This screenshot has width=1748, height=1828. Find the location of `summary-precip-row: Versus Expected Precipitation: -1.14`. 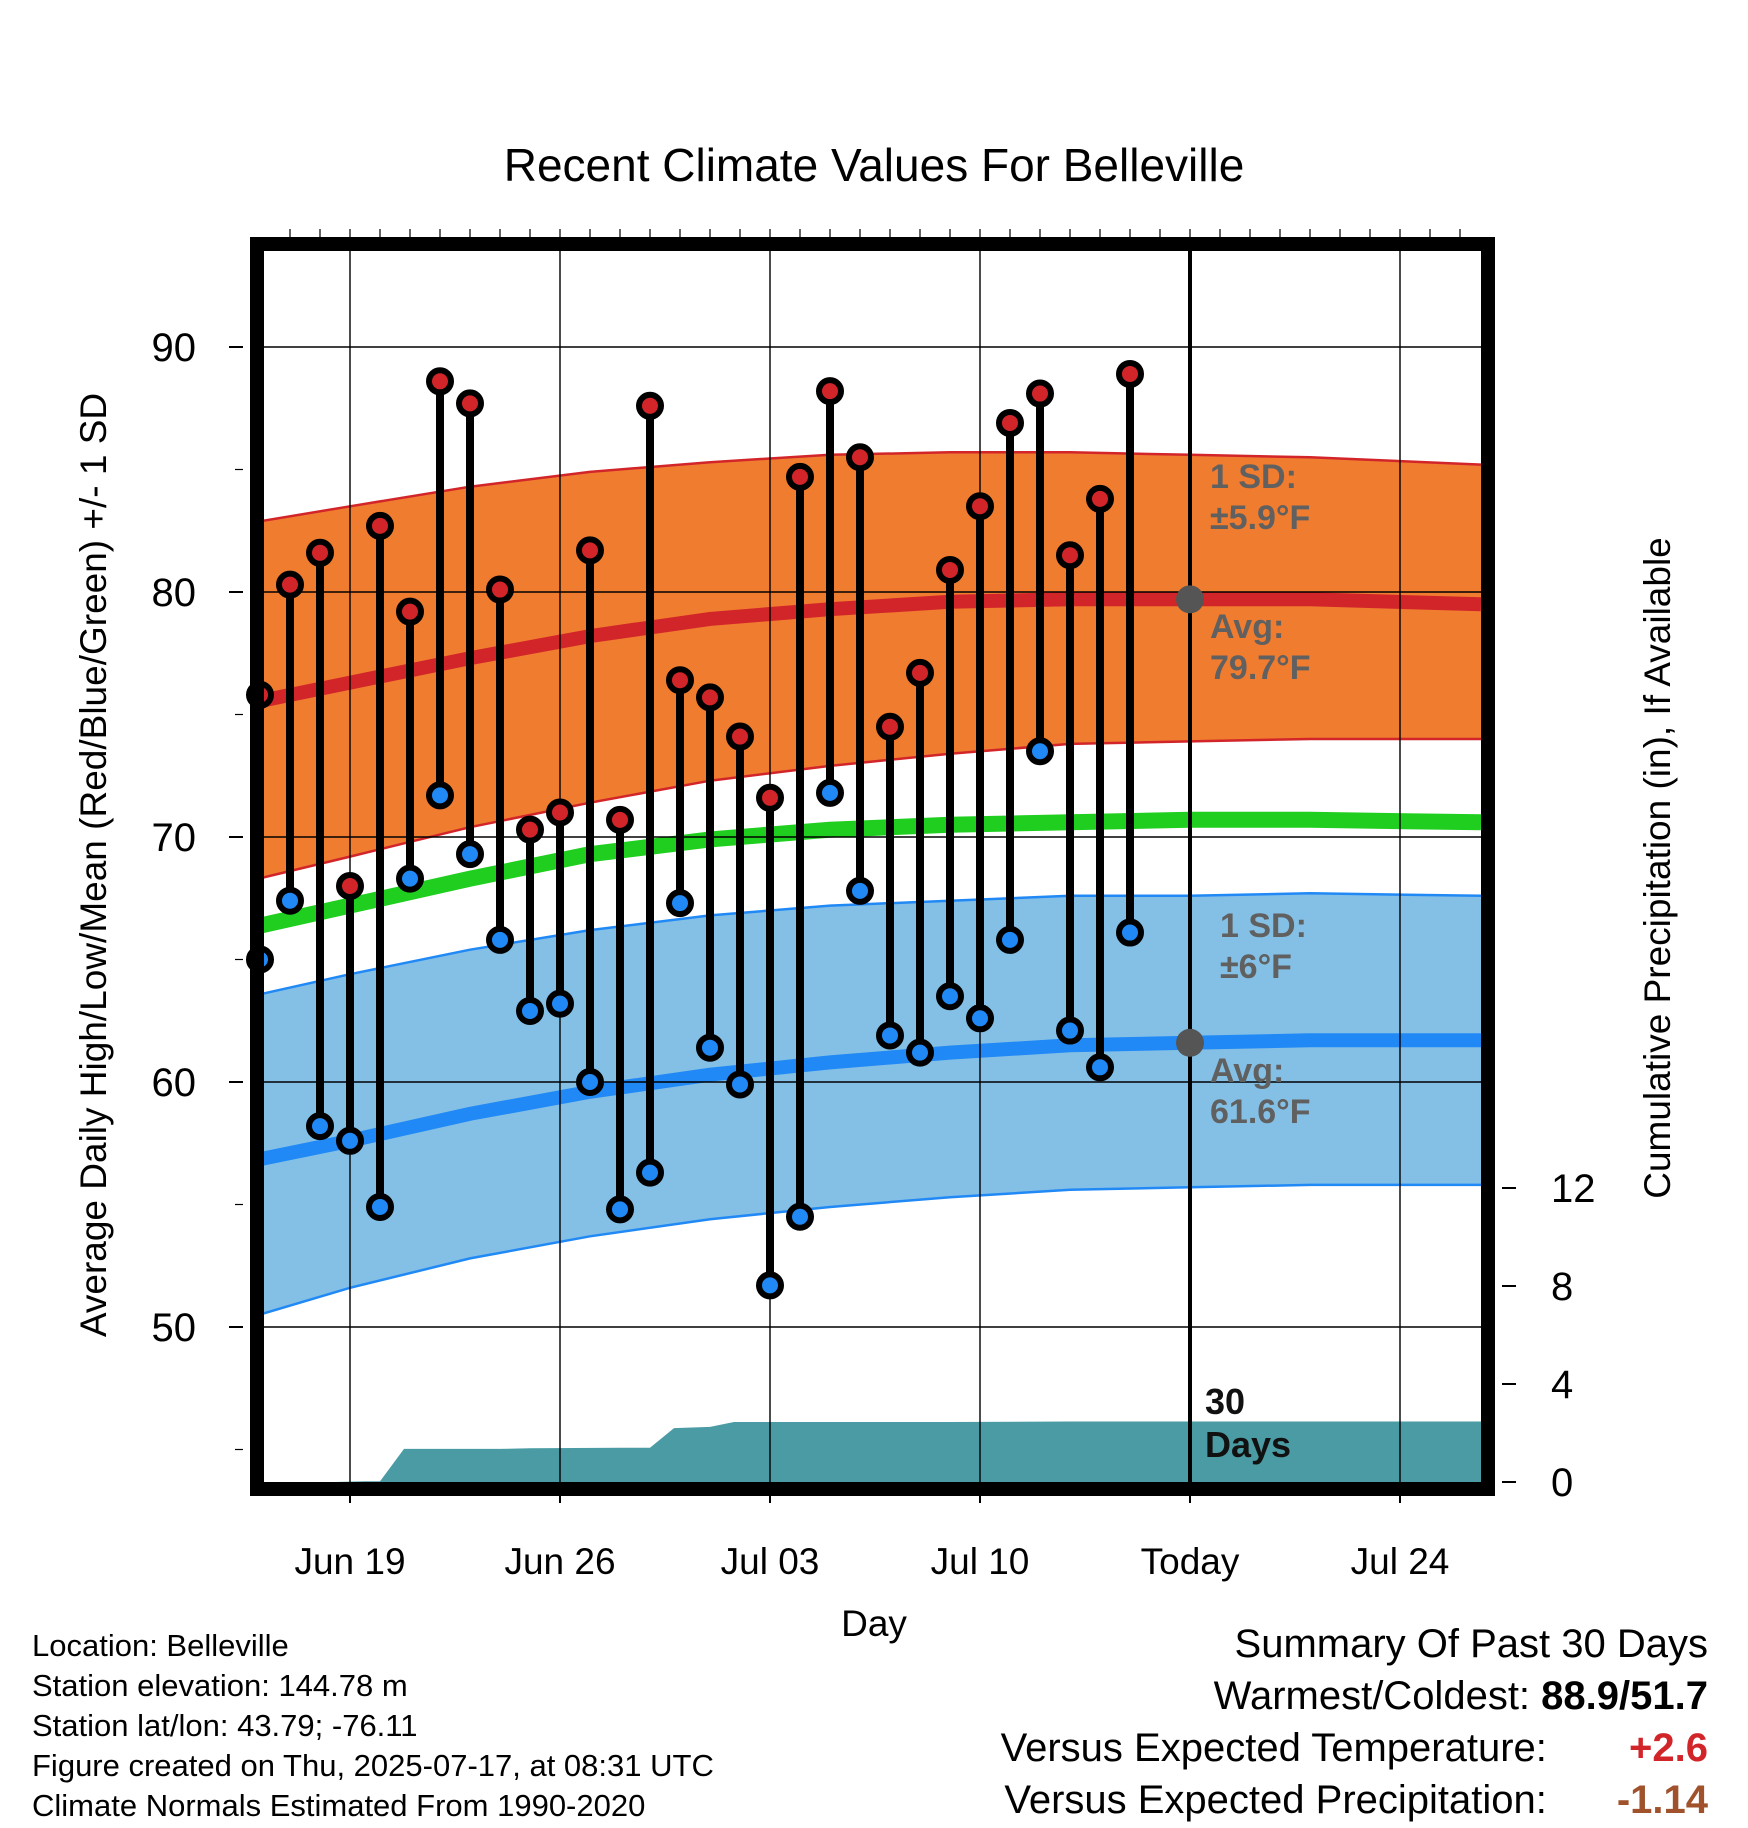

summary-precip-row: Versus Expected Precipitation: -1.14 is located at coordinates (1354, 1800).